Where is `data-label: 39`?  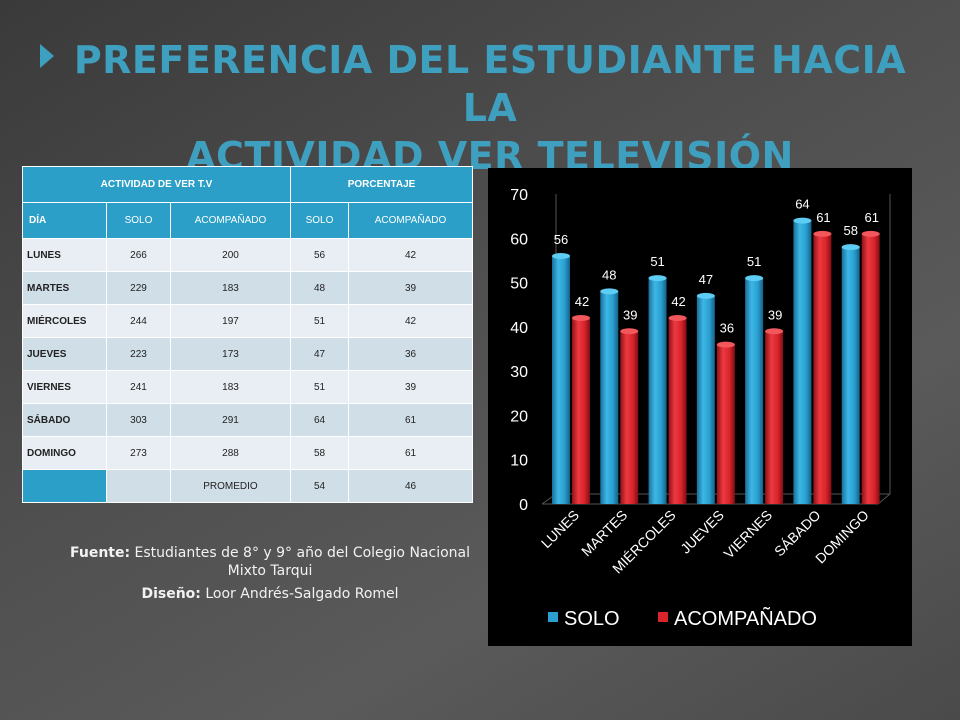 data-label: 39 is located at coordinates (775, 314).